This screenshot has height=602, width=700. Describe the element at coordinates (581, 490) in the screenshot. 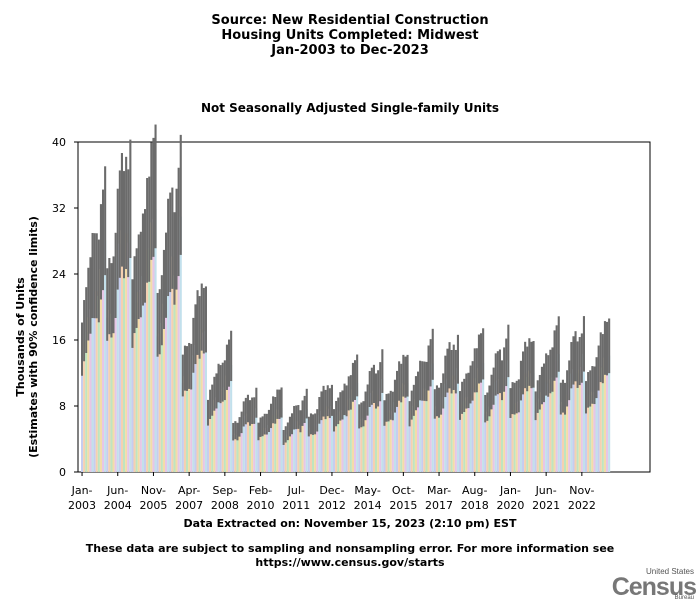

I see `x-tick-label-month: Nov-` at that location.